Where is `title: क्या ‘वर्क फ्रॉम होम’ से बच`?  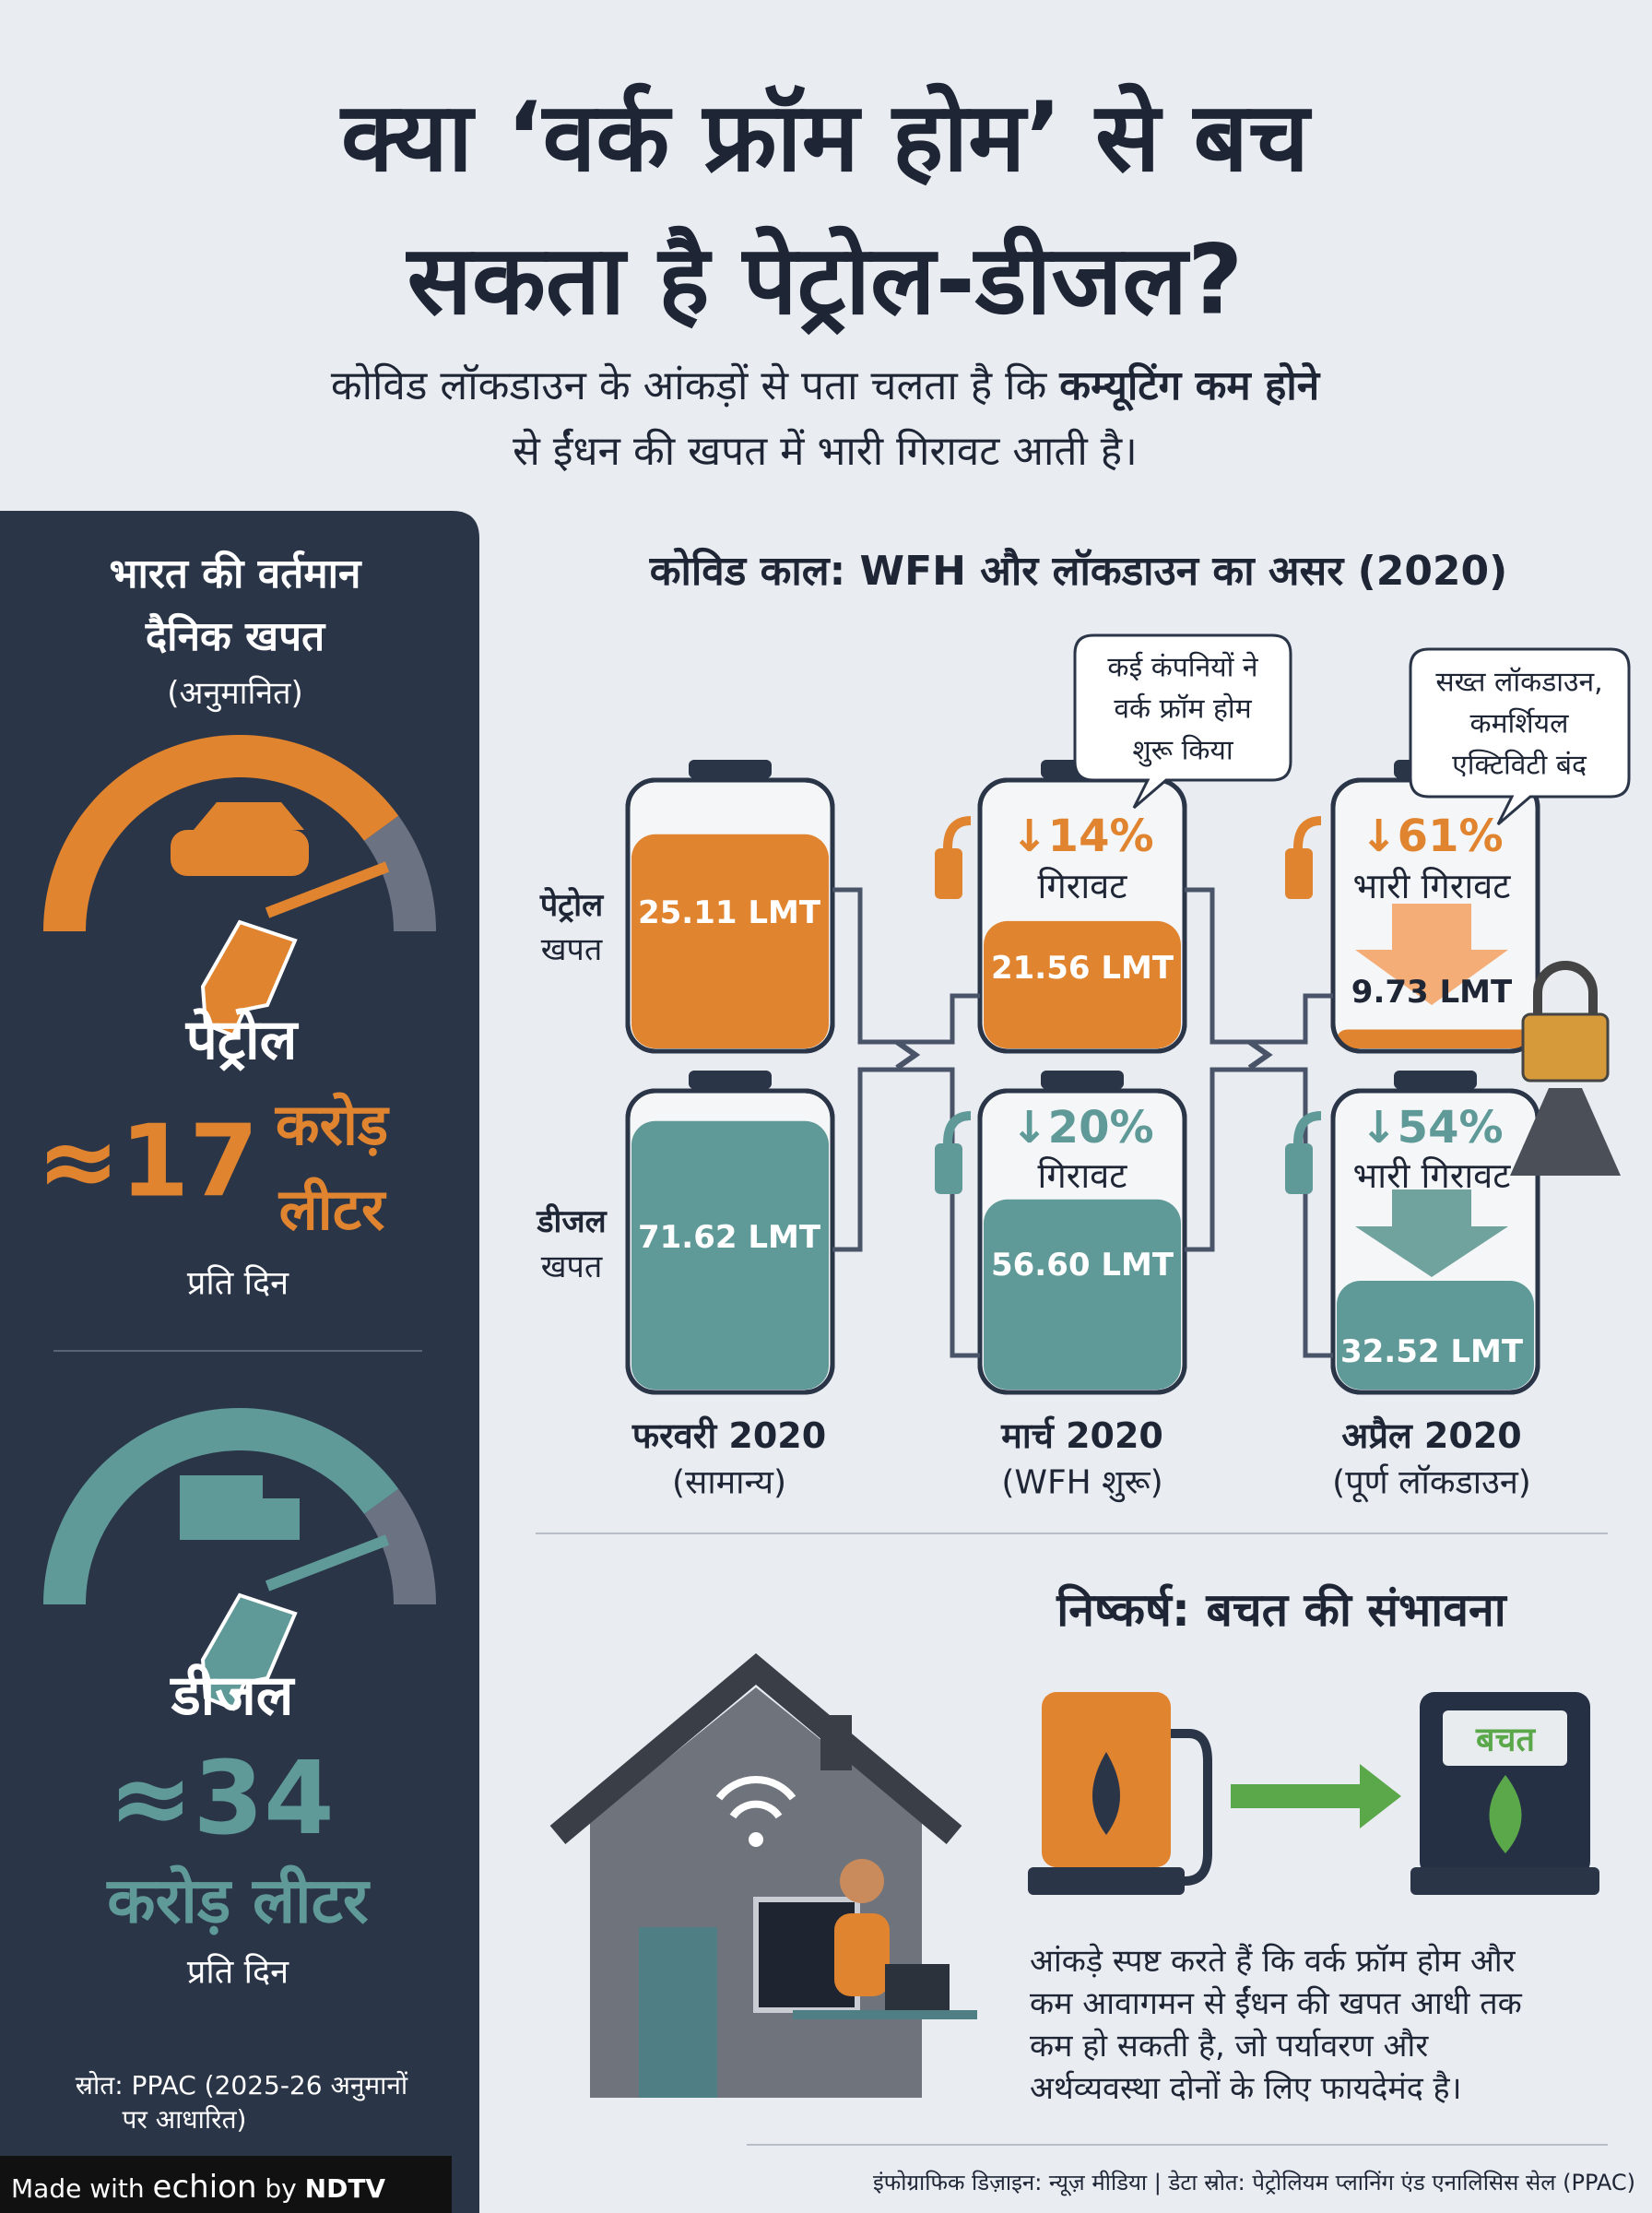
title: क्या ‘वर्क फ्रॉम होम’ से बच is located at coordinates (825, 137).